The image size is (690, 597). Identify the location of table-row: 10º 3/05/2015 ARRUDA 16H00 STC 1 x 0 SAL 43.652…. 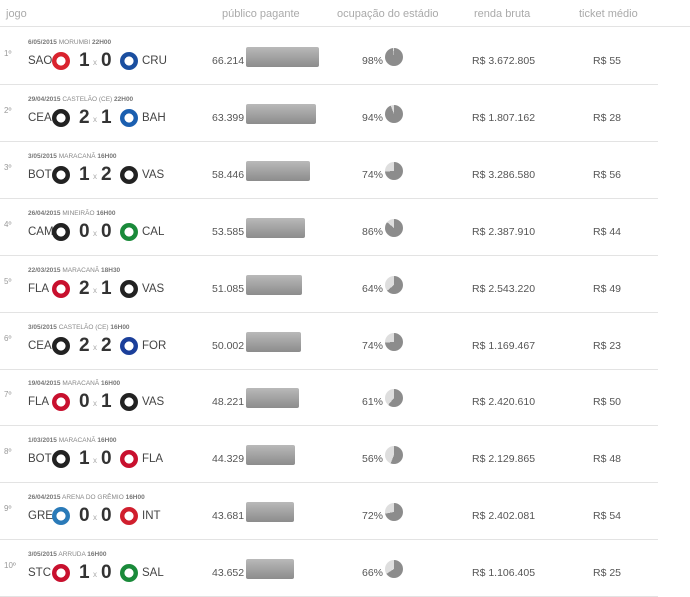
(329, 568).